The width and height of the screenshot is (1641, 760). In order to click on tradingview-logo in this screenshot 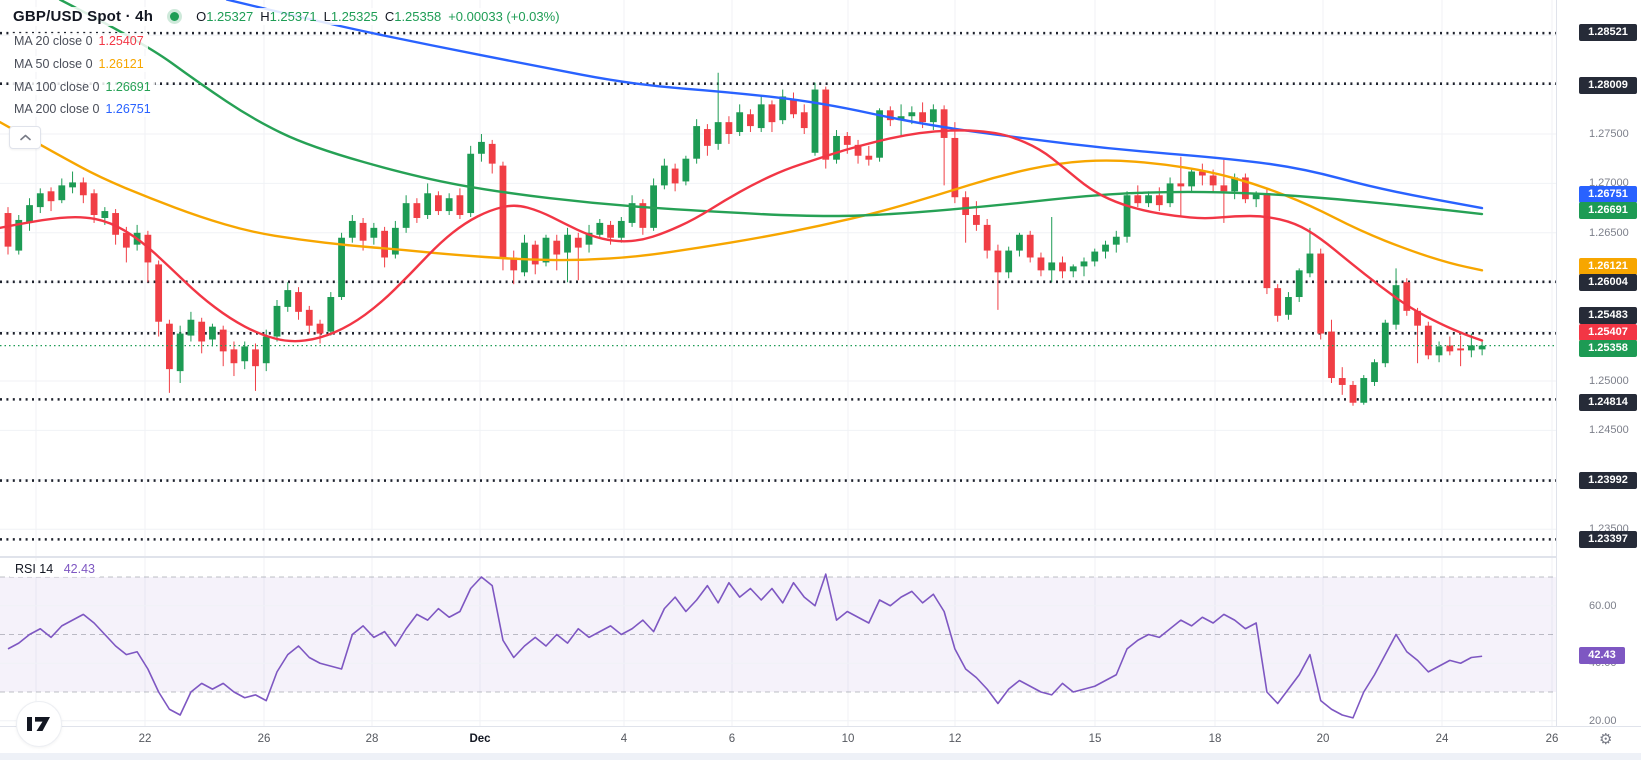, I will do `click(39, 724)`.